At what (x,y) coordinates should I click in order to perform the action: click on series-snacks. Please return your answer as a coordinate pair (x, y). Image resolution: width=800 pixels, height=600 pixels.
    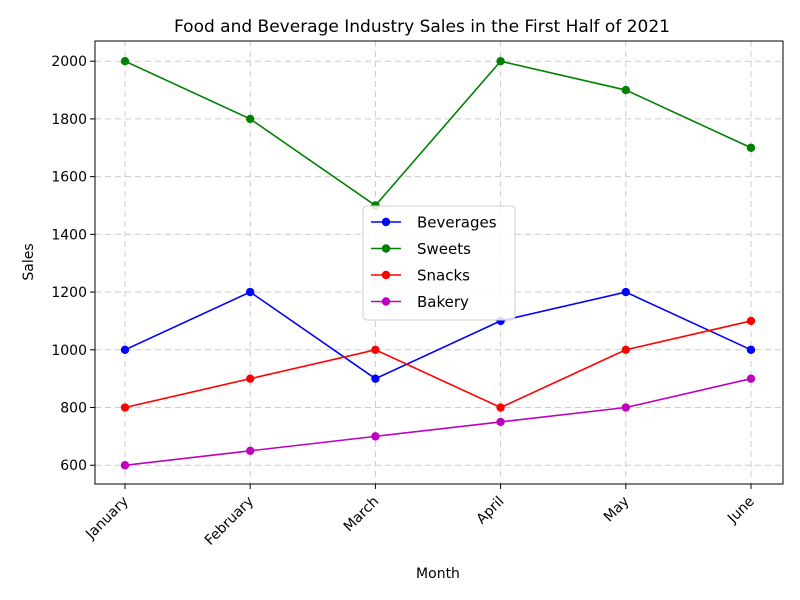
    Looking at the image, I should click on (438, 364).